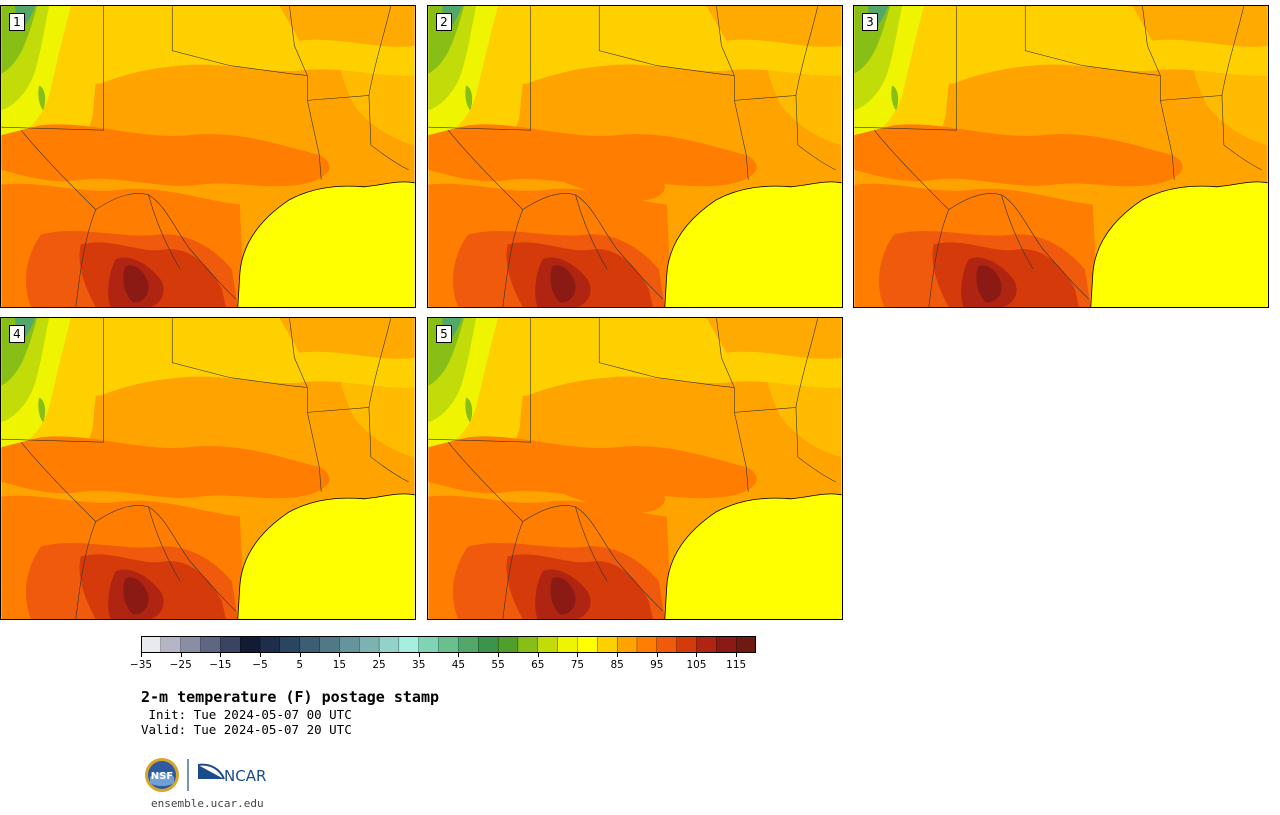 The height and width of the screenshot is (815, 1280). What do you see at coordinates (246, 714) in the screenshot?
I see `init-time: Init: Tue 2024-05-07 00 UTC` at bounding box center [246, 714].